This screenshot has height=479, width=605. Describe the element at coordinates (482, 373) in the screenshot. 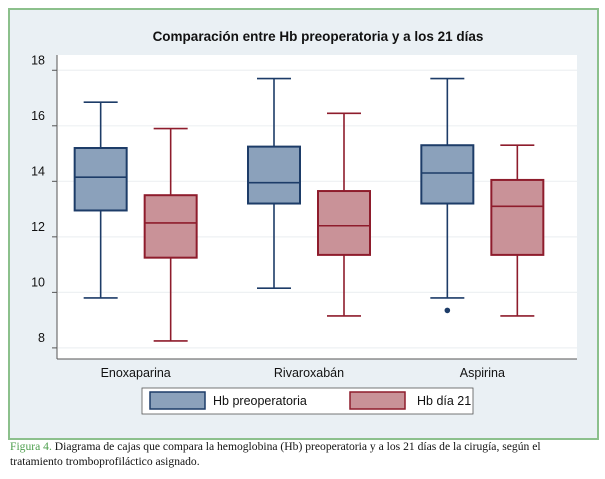

I see `x-category-label: Aspirina` at that location.